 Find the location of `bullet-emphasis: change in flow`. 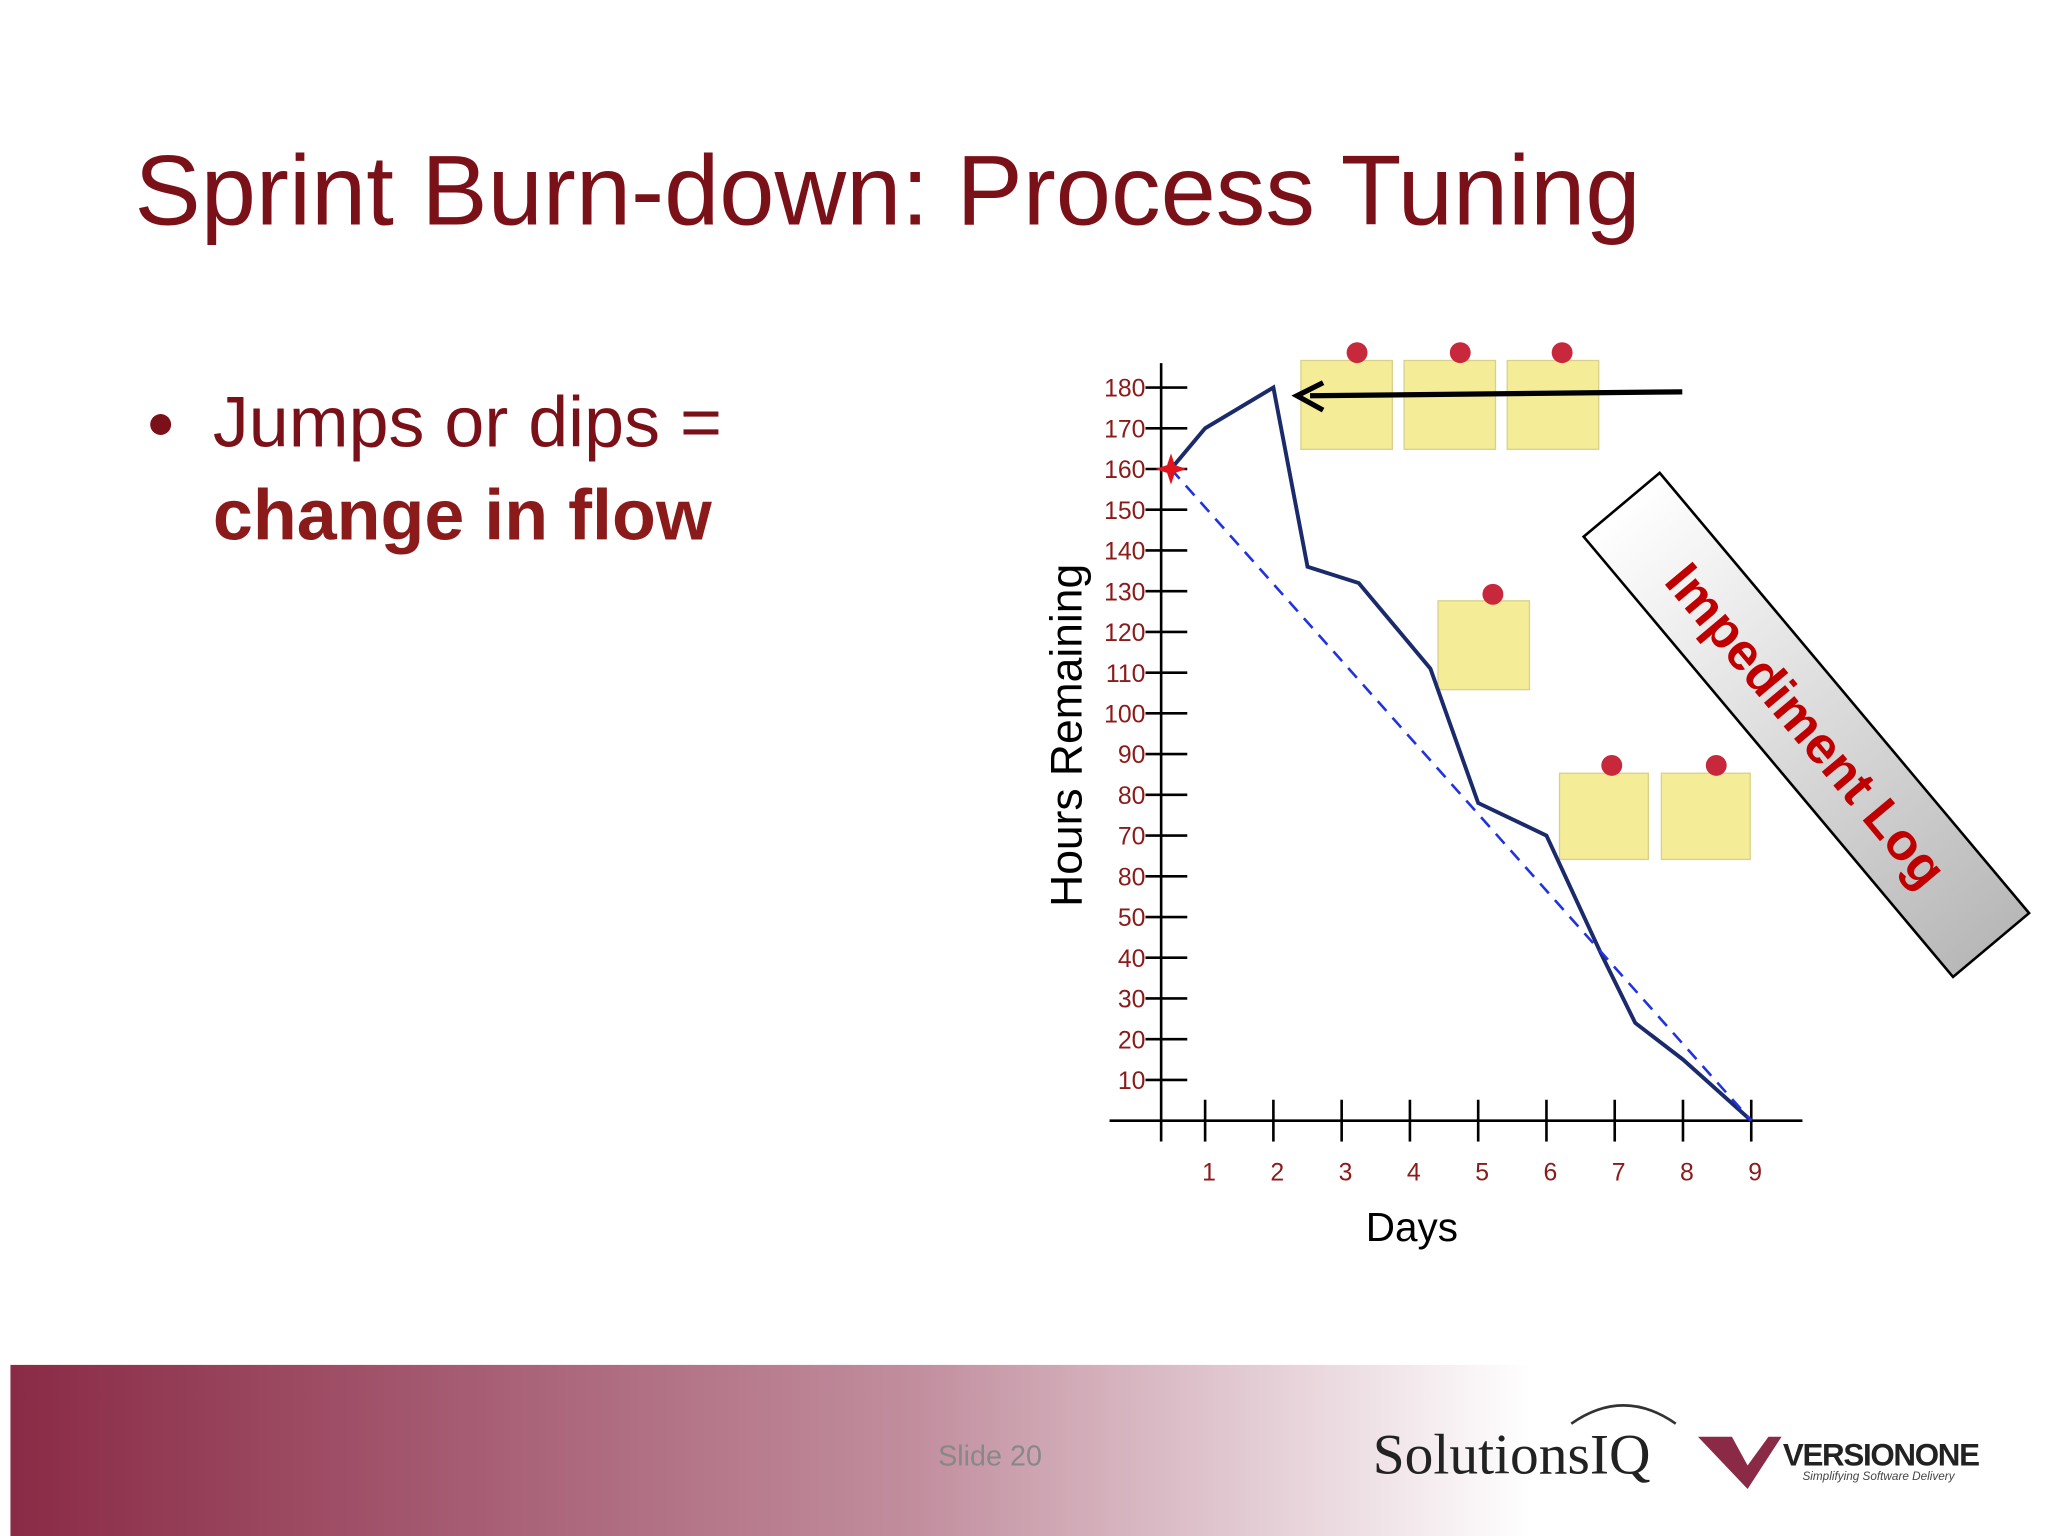

bullet-emphasis: change in flow is located at coordinates (463, 515).